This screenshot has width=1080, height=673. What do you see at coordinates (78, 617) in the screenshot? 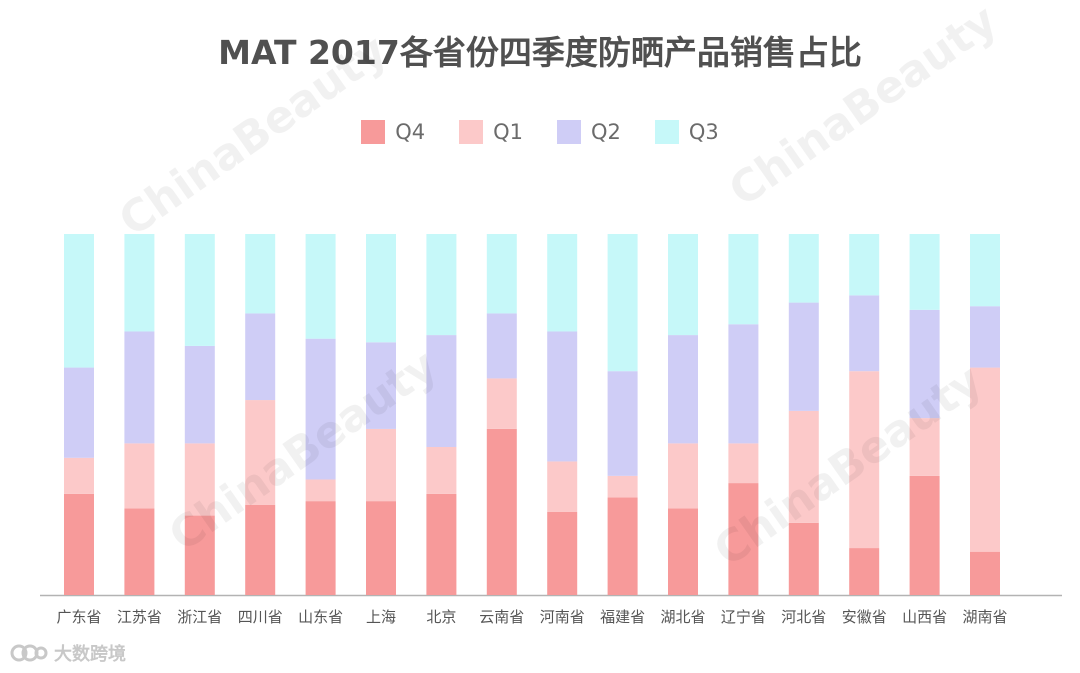
I see `x-tick-label: 广东省` at bounding box center [78, 617].